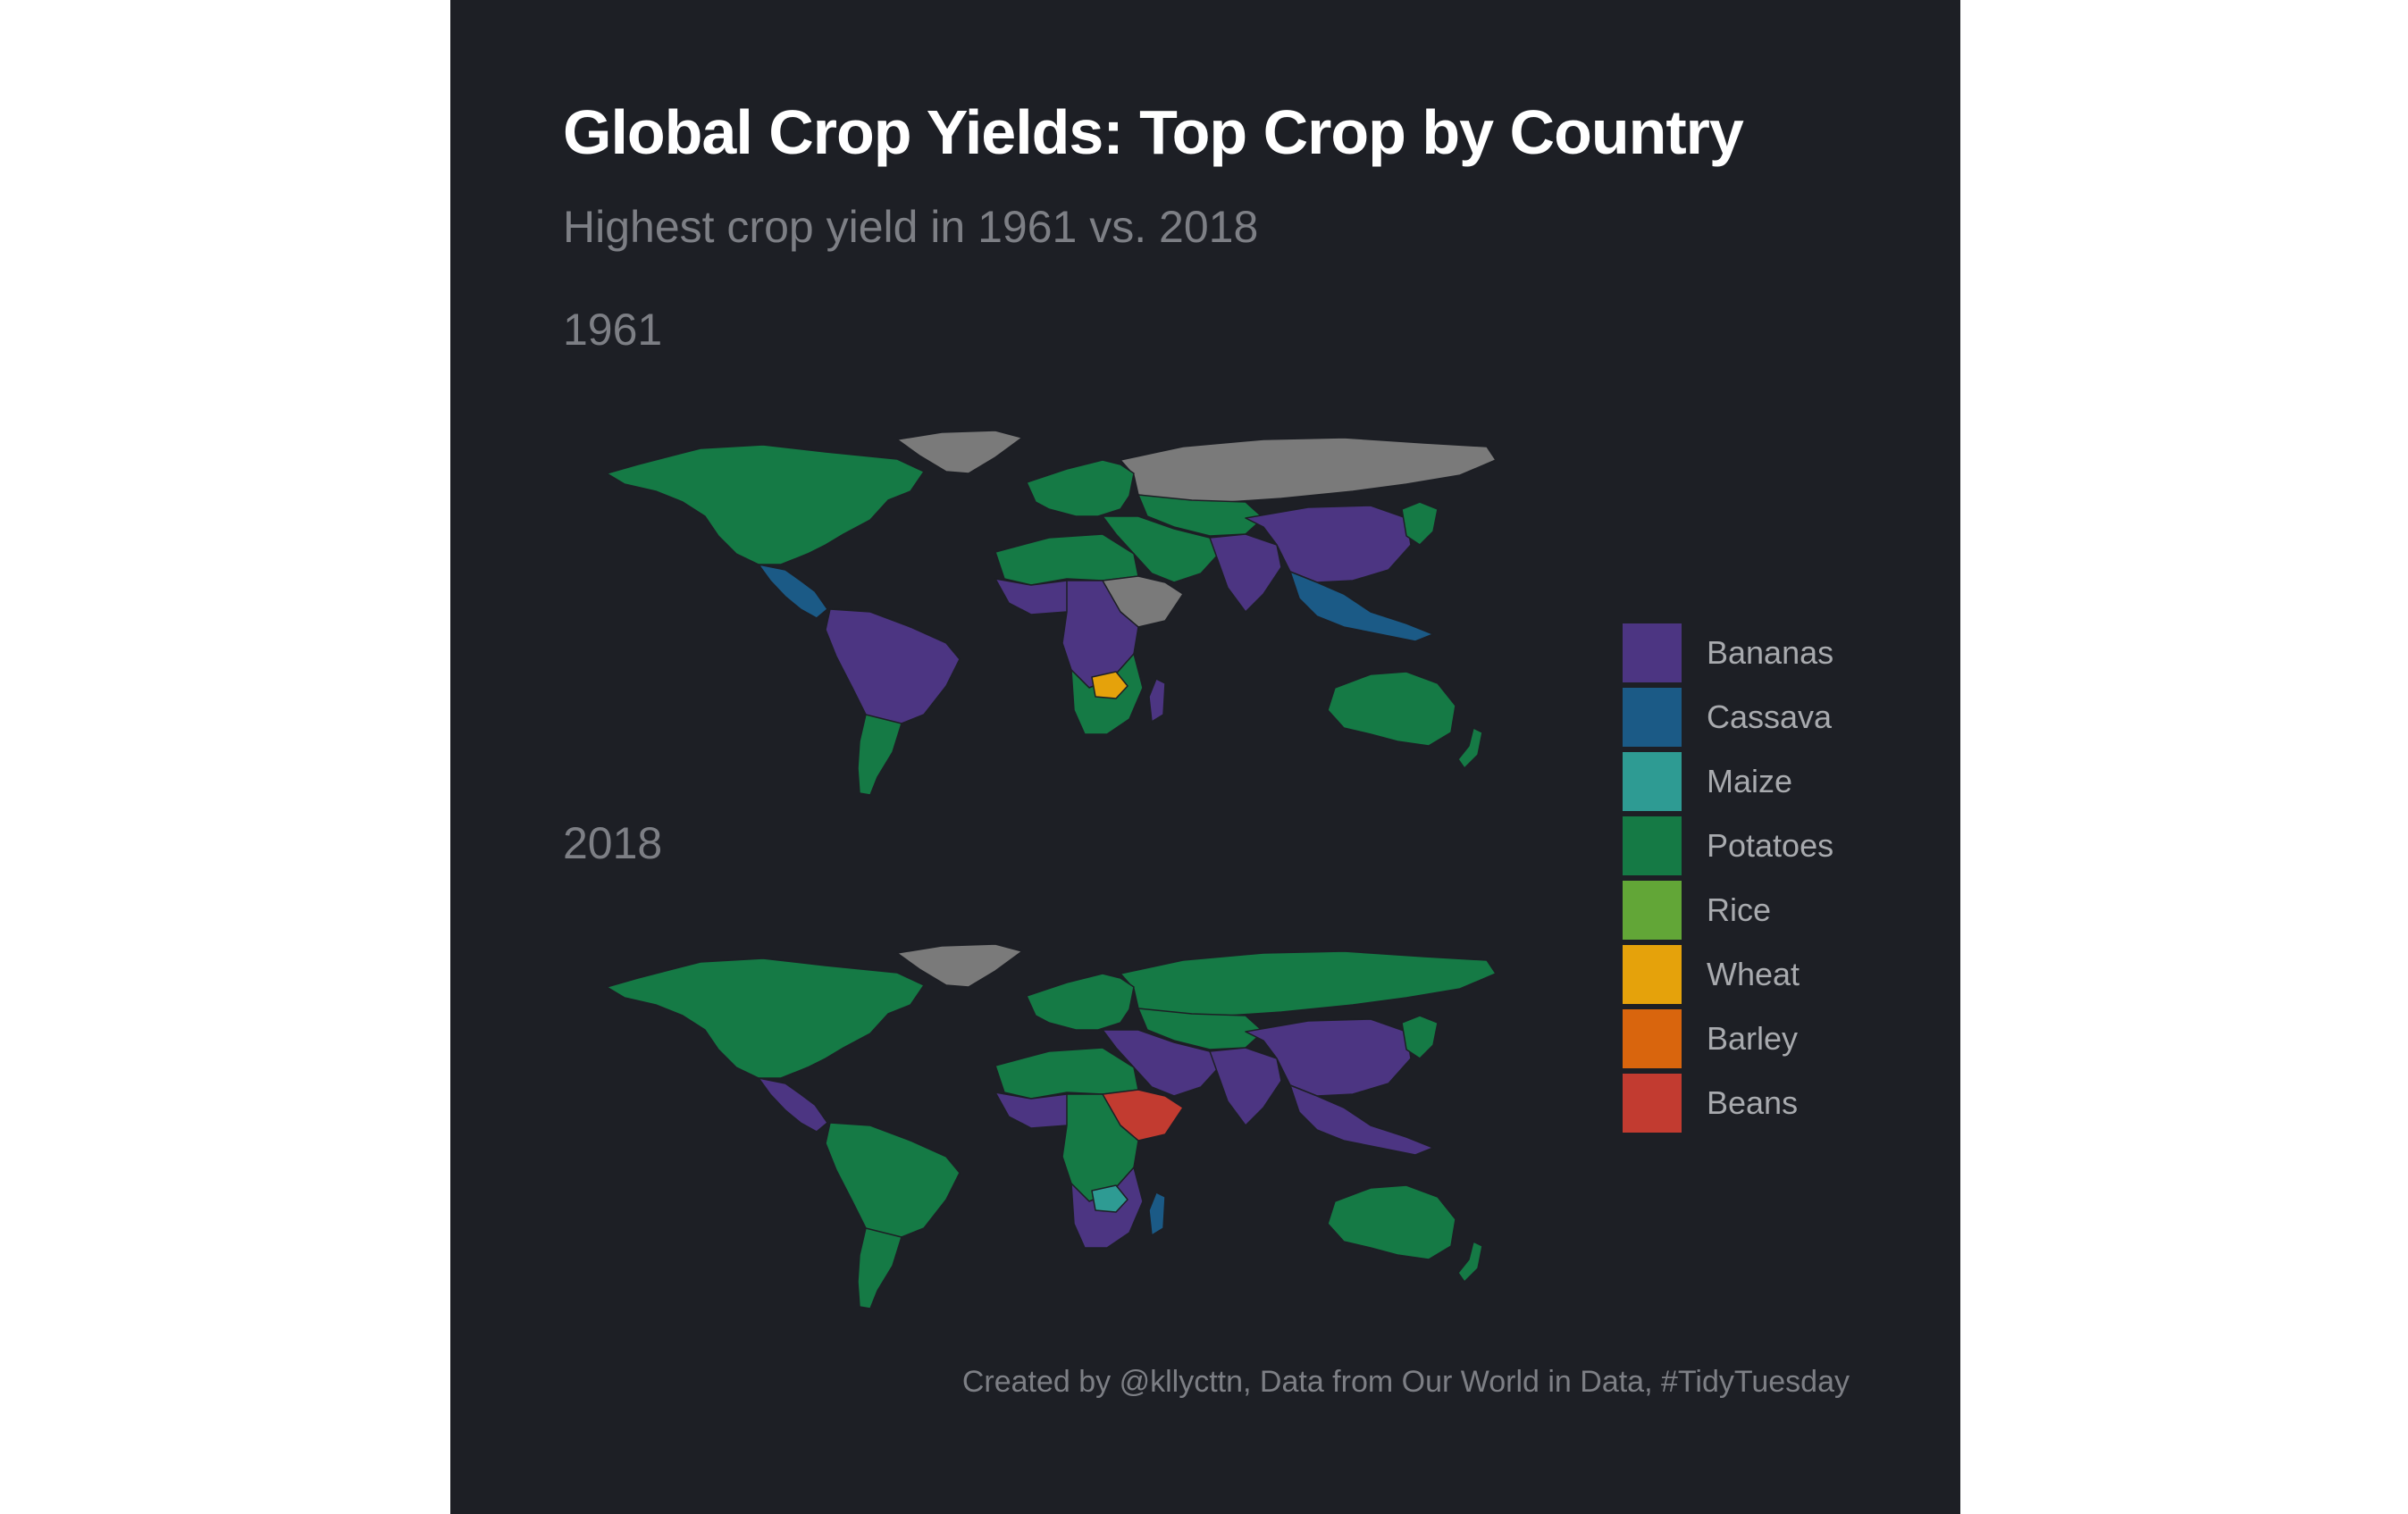  Describe the element at coordinates (1753, 1038) in the screenshot. I see `legend-label: Barley` at that location.